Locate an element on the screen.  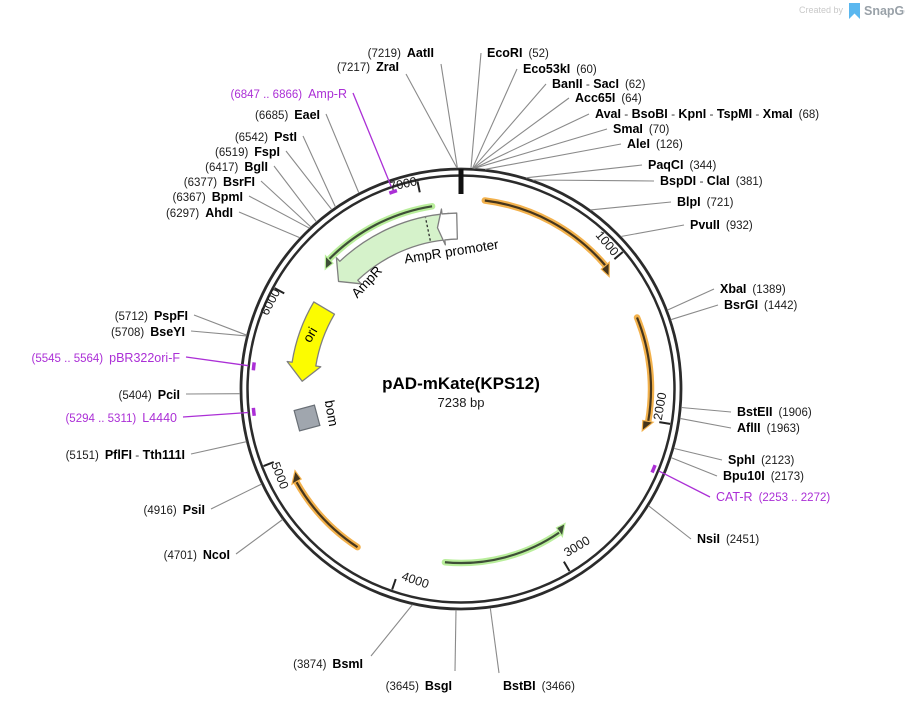
site-BpmI: (6367) BpmI is located at coordinates (241, 209).